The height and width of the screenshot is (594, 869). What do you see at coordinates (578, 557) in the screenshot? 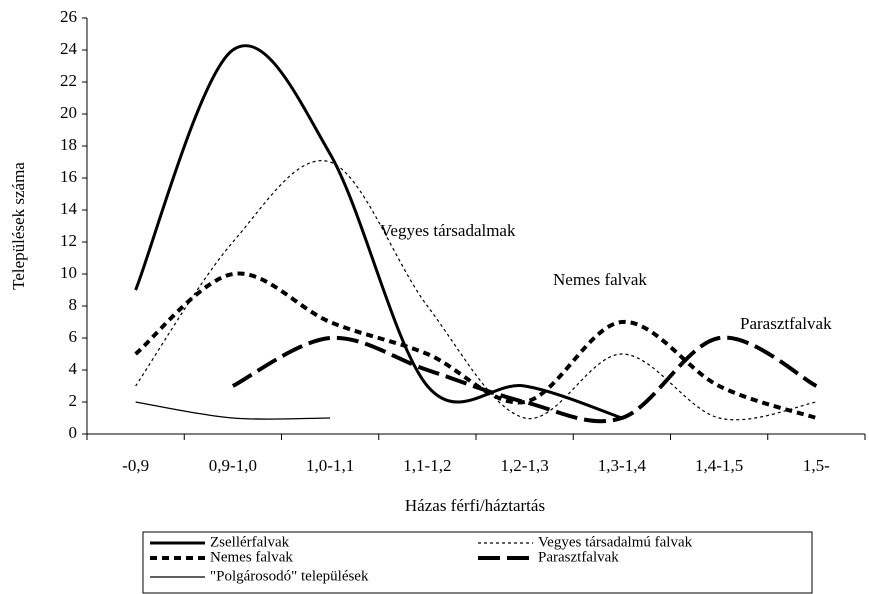
I see `legend-label: Parasztfalvak` at bounding box center [578, 557].